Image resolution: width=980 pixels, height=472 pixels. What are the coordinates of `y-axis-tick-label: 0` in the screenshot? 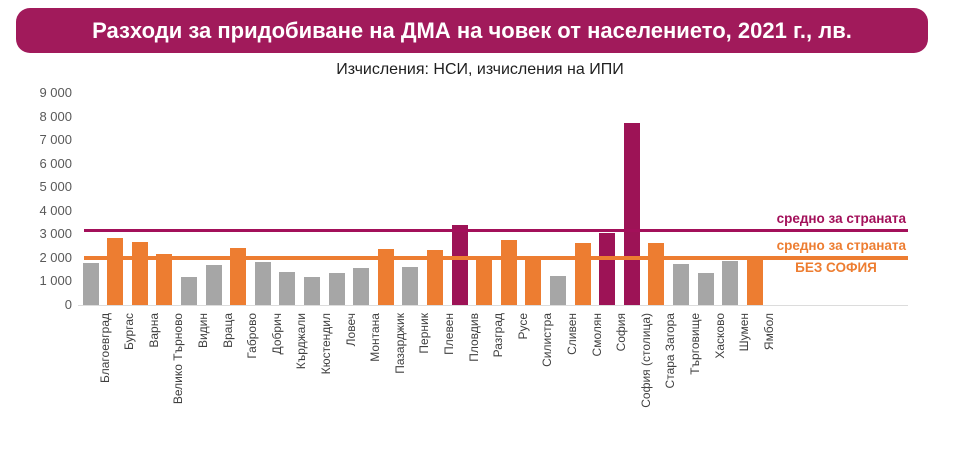 It's located at (68, 304).